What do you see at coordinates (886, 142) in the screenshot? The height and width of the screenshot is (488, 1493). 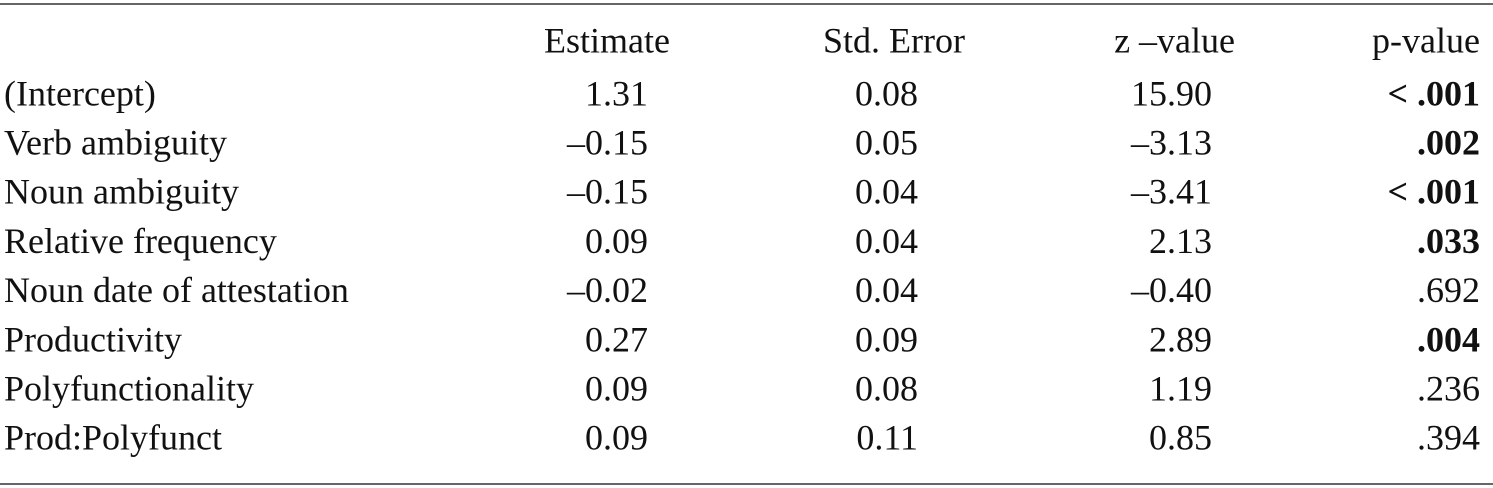 I see `cell-se: 0.05` at bounding box center [886, 142].